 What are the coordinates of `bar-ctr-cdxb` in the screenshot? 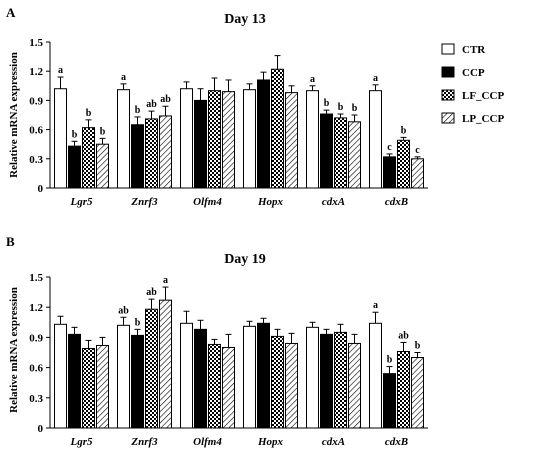 It's located at (375, 139).